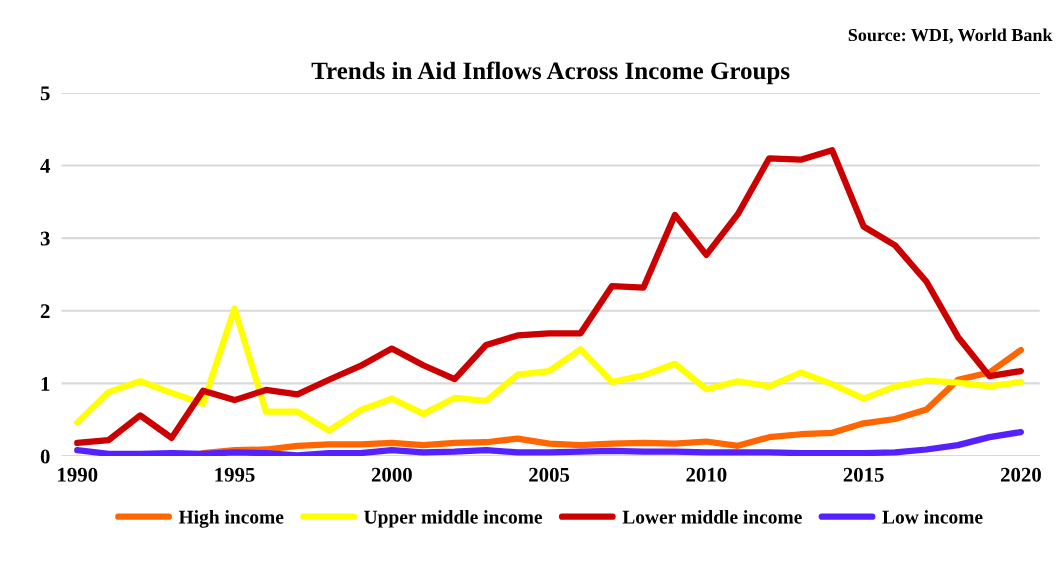 This screenshot has width=1061, height=563. What do you see at coordinates (78, 474) in the screenshot?
I see `x-tick-label: 1990` at bounding box center [78, 474].